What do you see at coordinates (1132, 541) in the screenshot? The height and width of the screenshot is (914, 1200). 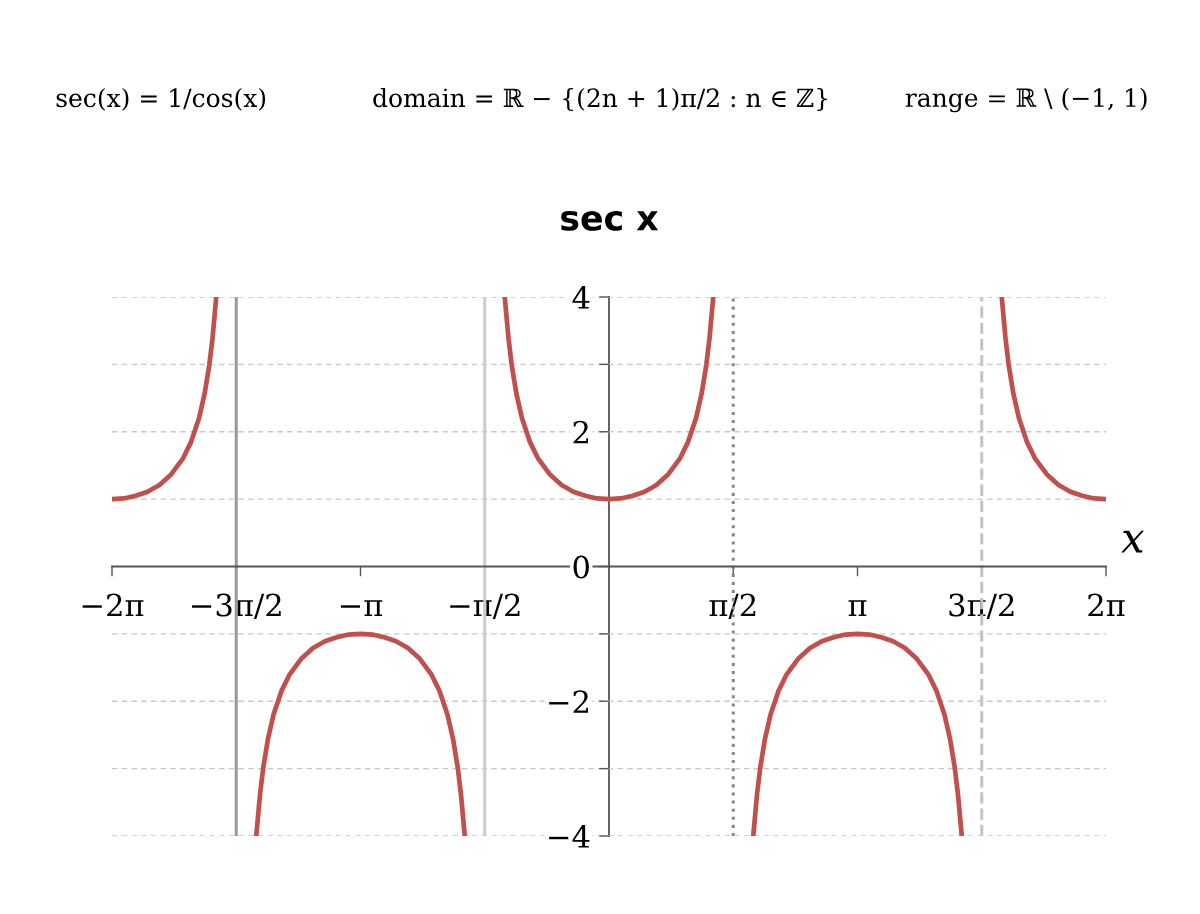 I see `x-axis-title: x` at bounding box center [1132, 541].